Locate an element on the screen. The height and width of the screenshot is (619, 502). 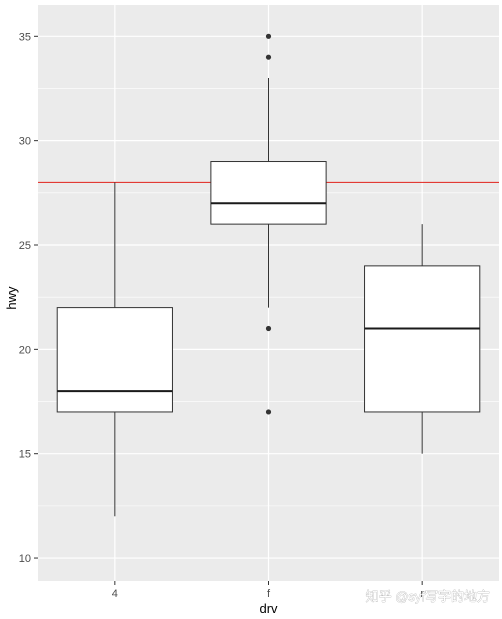
watermark: 知乎 @syf写字的地方 is located at coordinates (428, 596).